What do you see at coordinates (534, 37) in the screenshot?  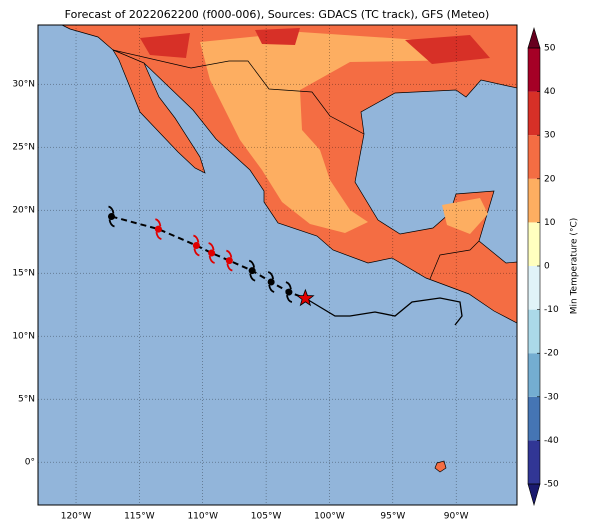 I see `colorbar-over` at bounding box center [534, 37].